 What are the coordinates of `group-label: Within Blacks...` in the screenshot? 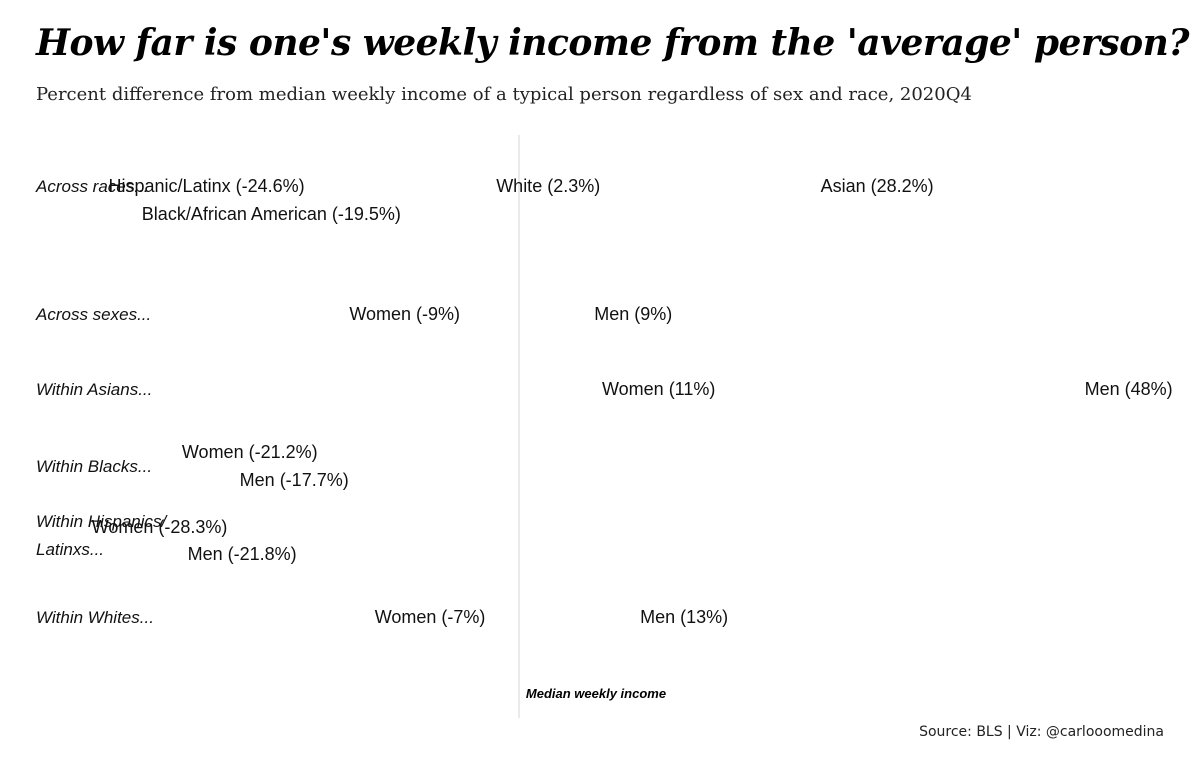 It's located at (94, 466).